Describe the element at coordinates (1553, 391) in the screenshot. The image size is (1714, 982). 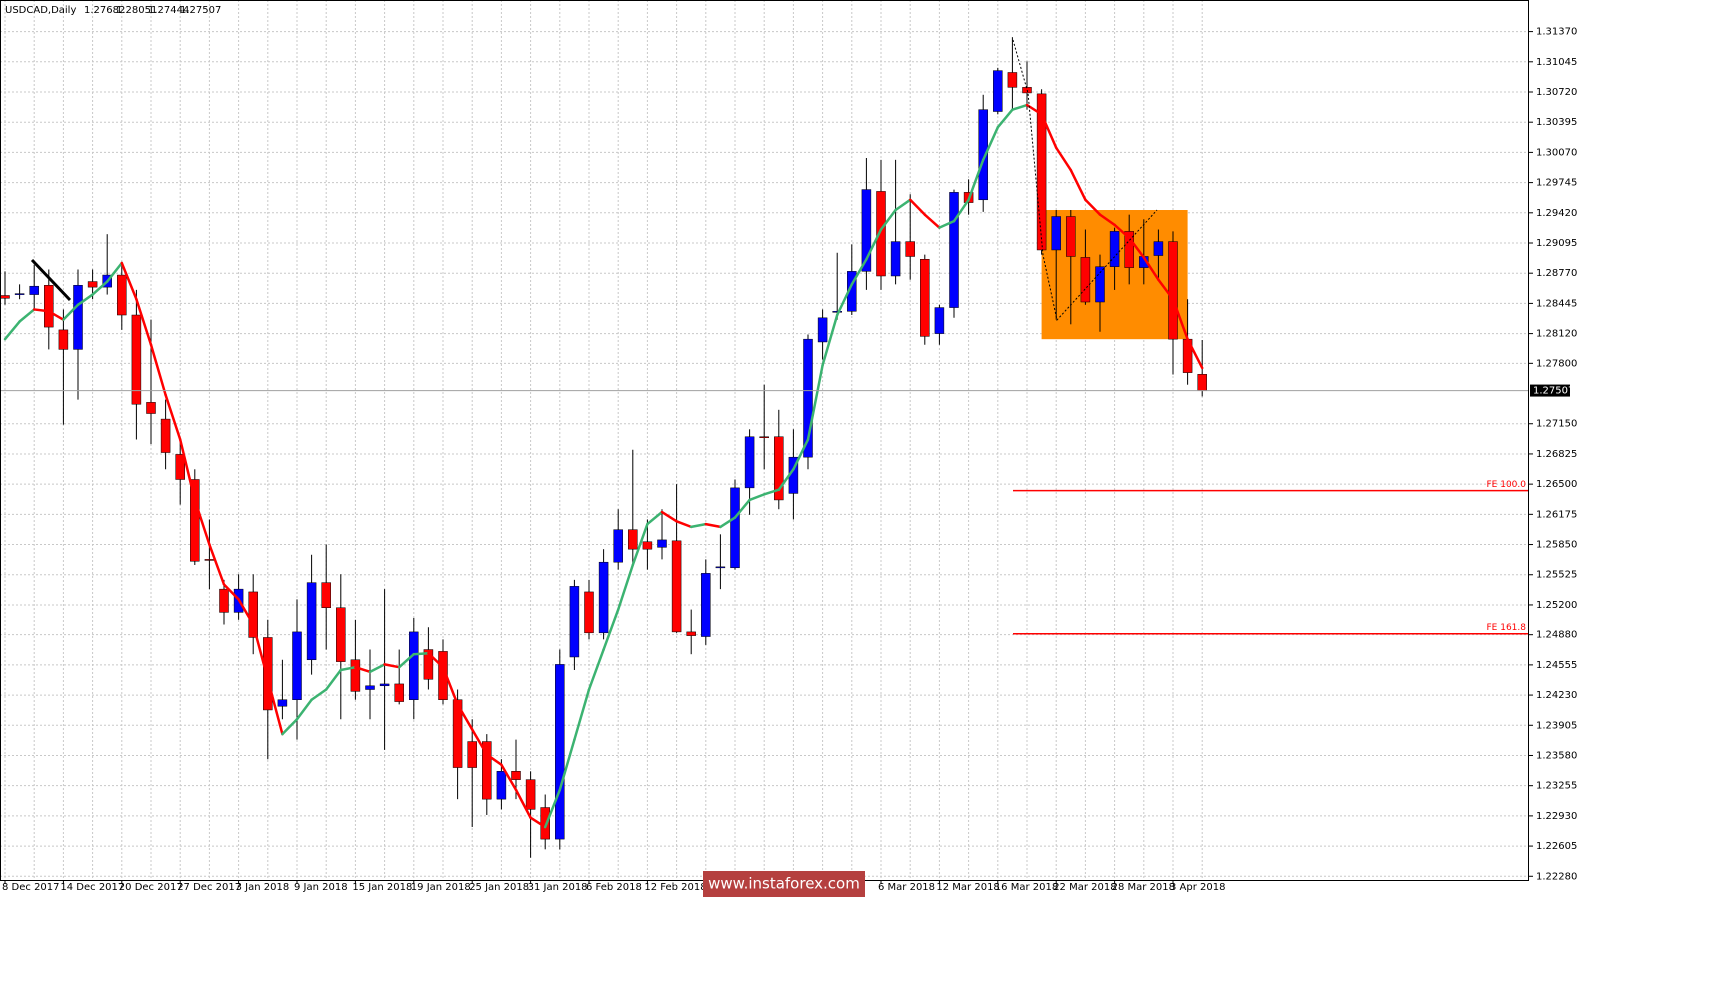
I see `price-label: 1.27507` at that location.